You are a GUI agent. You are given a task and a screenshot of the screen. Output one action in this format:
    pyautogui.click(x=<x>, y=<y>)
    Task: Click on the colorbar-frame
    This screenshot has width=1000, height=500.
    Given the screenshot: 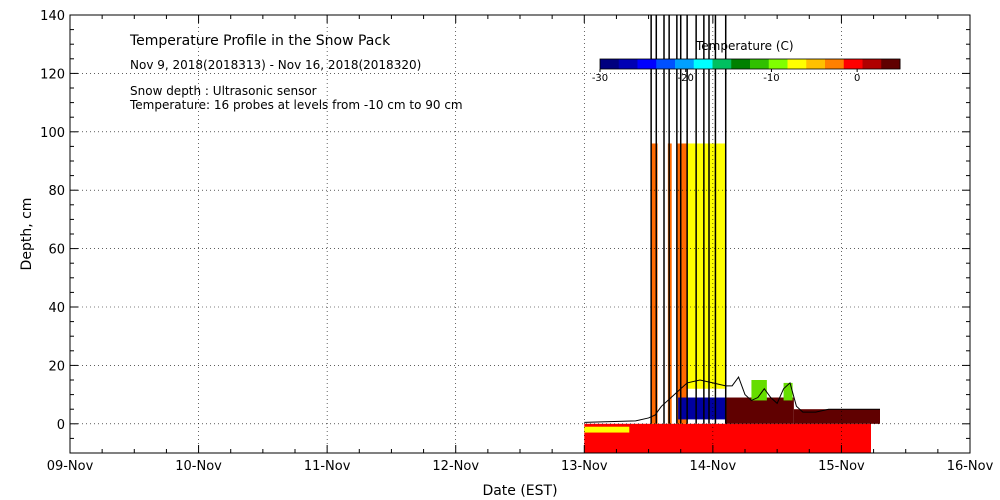 What is the action you would take?
    pyautogui.click(x=750, y=64)
    